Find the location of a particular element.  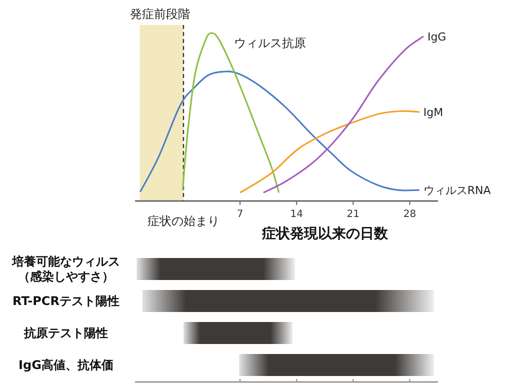

series-label: IgM is located at coordinates (433, 112).